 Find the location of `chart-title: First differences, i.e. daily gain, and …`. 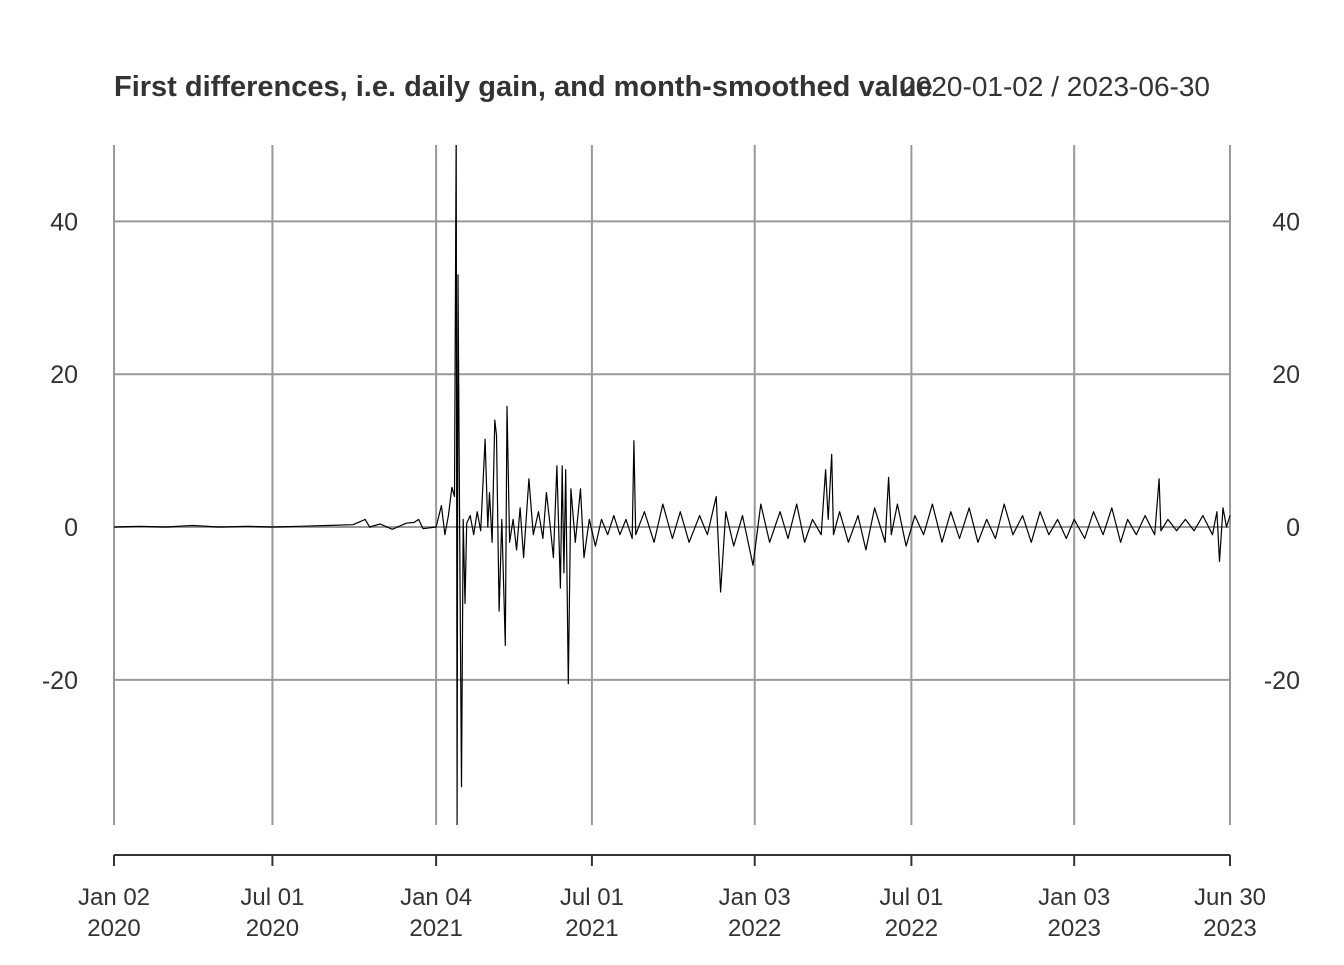

chart-title: First differences, i.e. daily gain, and … is located at coordinates (523, 87).